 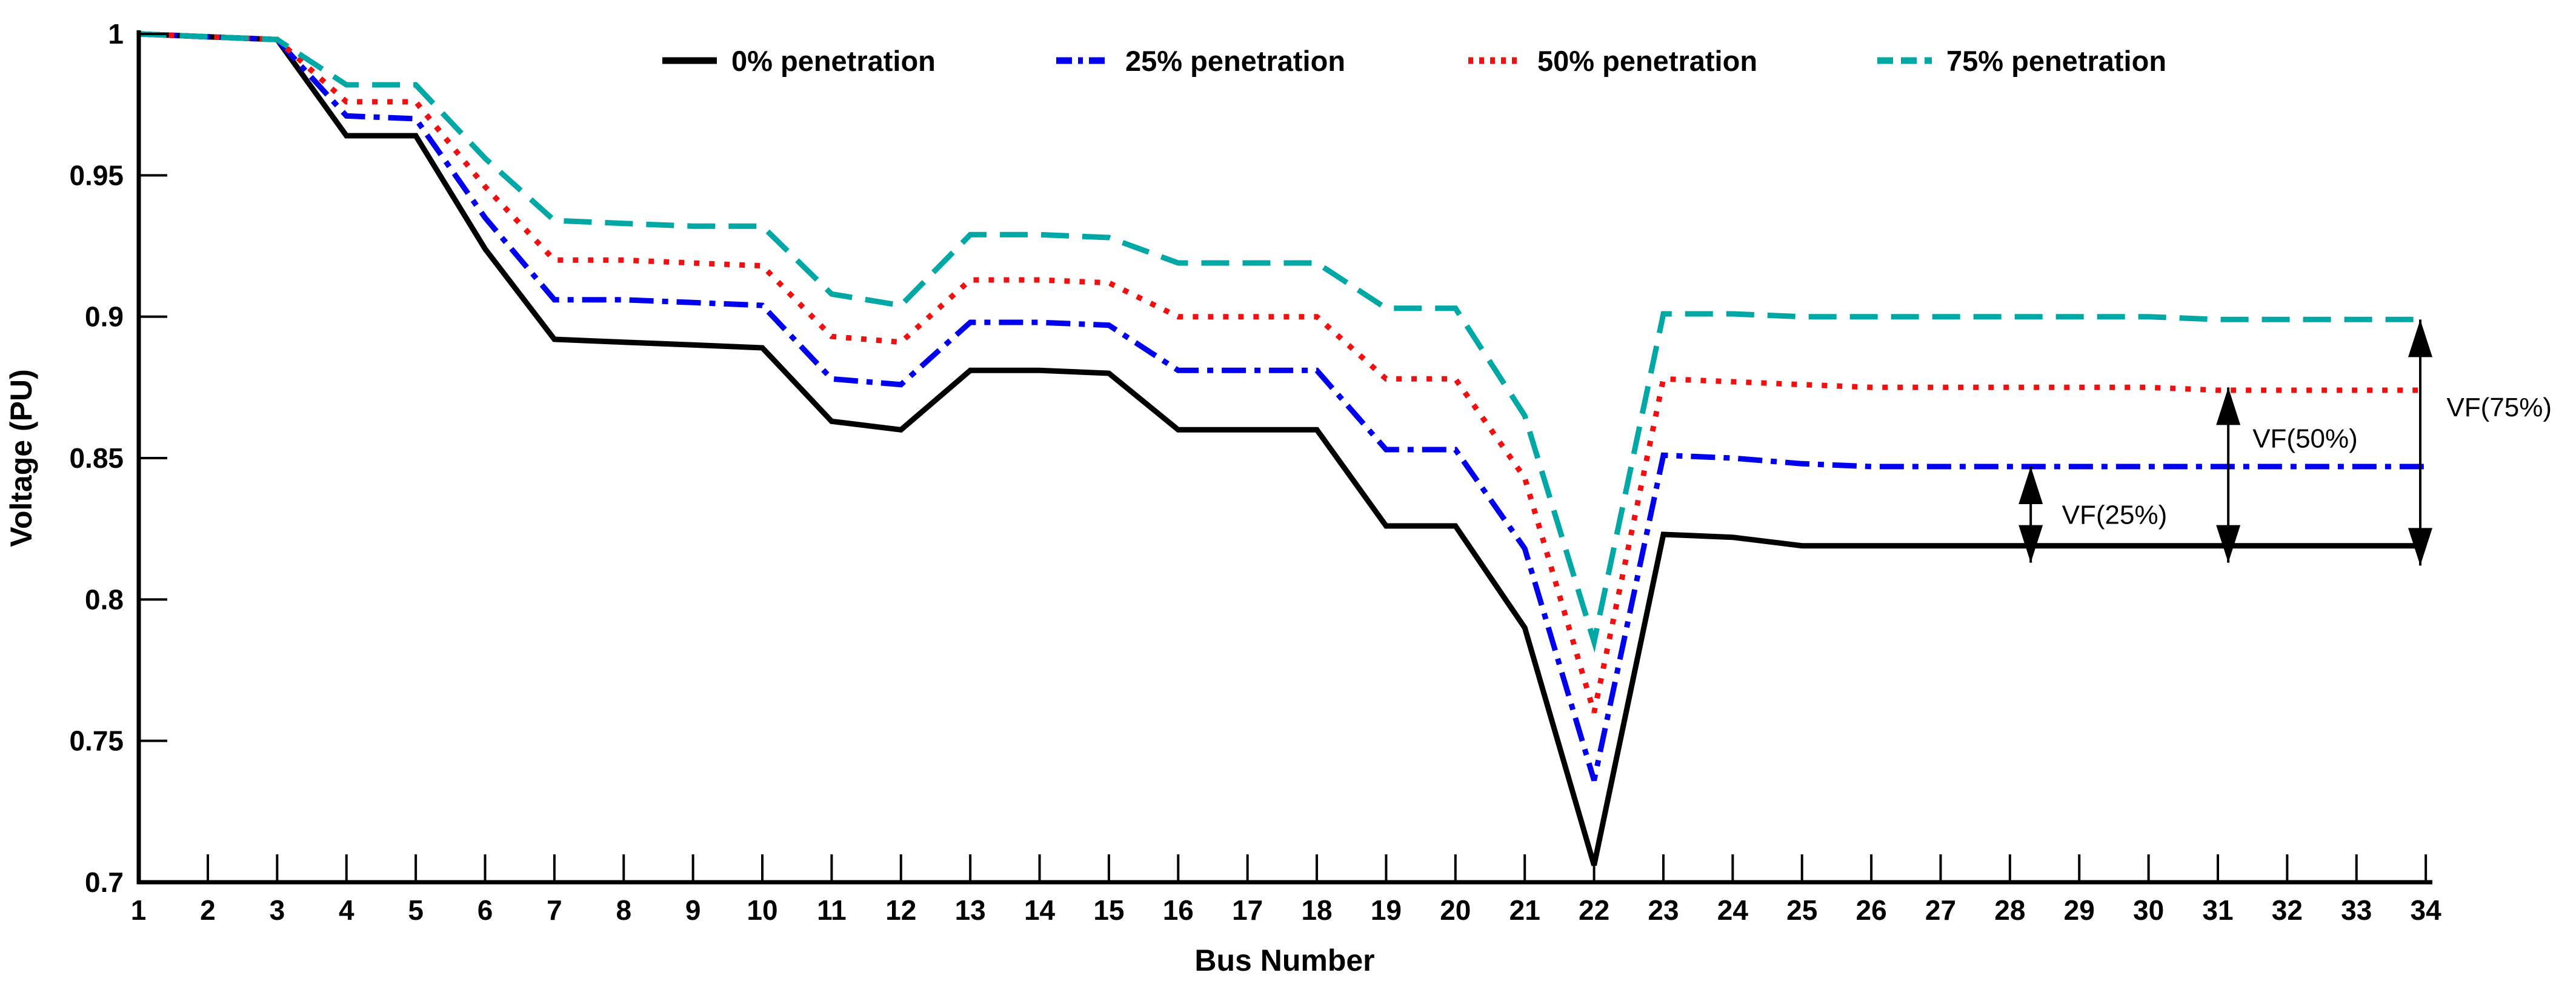 I want to click on y-tick-label: 0.95, so click(x=96, y=175).